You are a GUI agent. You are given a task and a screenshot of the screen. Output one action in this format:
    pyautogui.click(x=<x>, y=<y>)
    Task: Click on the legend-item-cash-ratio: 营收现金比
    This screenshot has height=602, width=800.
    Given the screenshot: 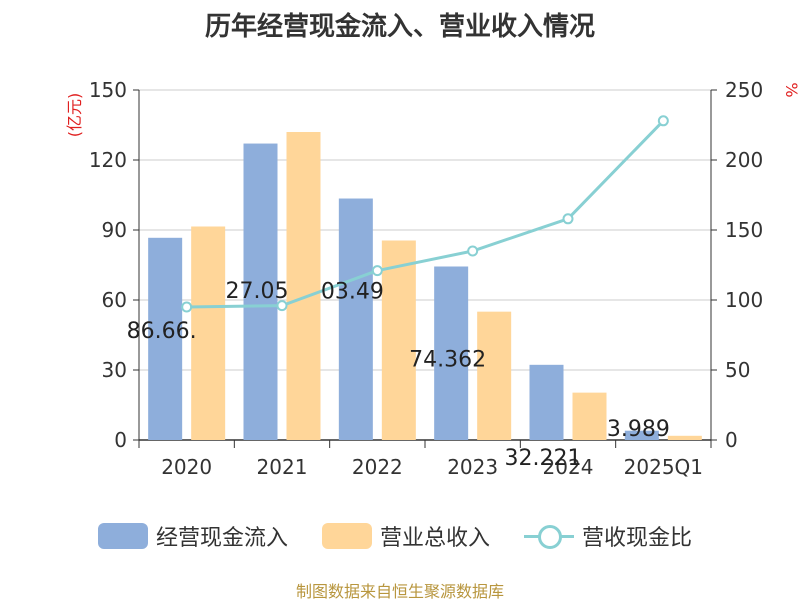 What is the action you would take?
    pyautogui.click(x=608, y=536)
    